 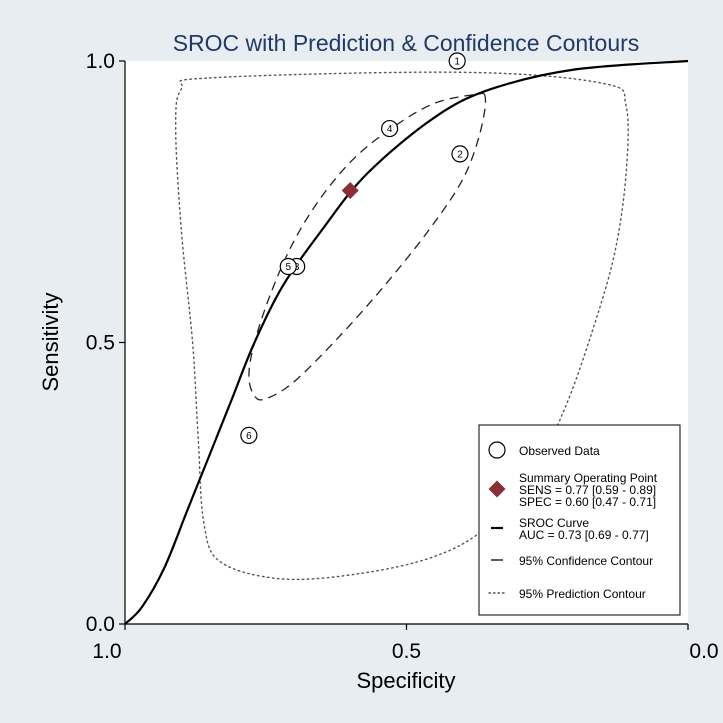 I want to click on legend-box, so click(x=579, y=520).